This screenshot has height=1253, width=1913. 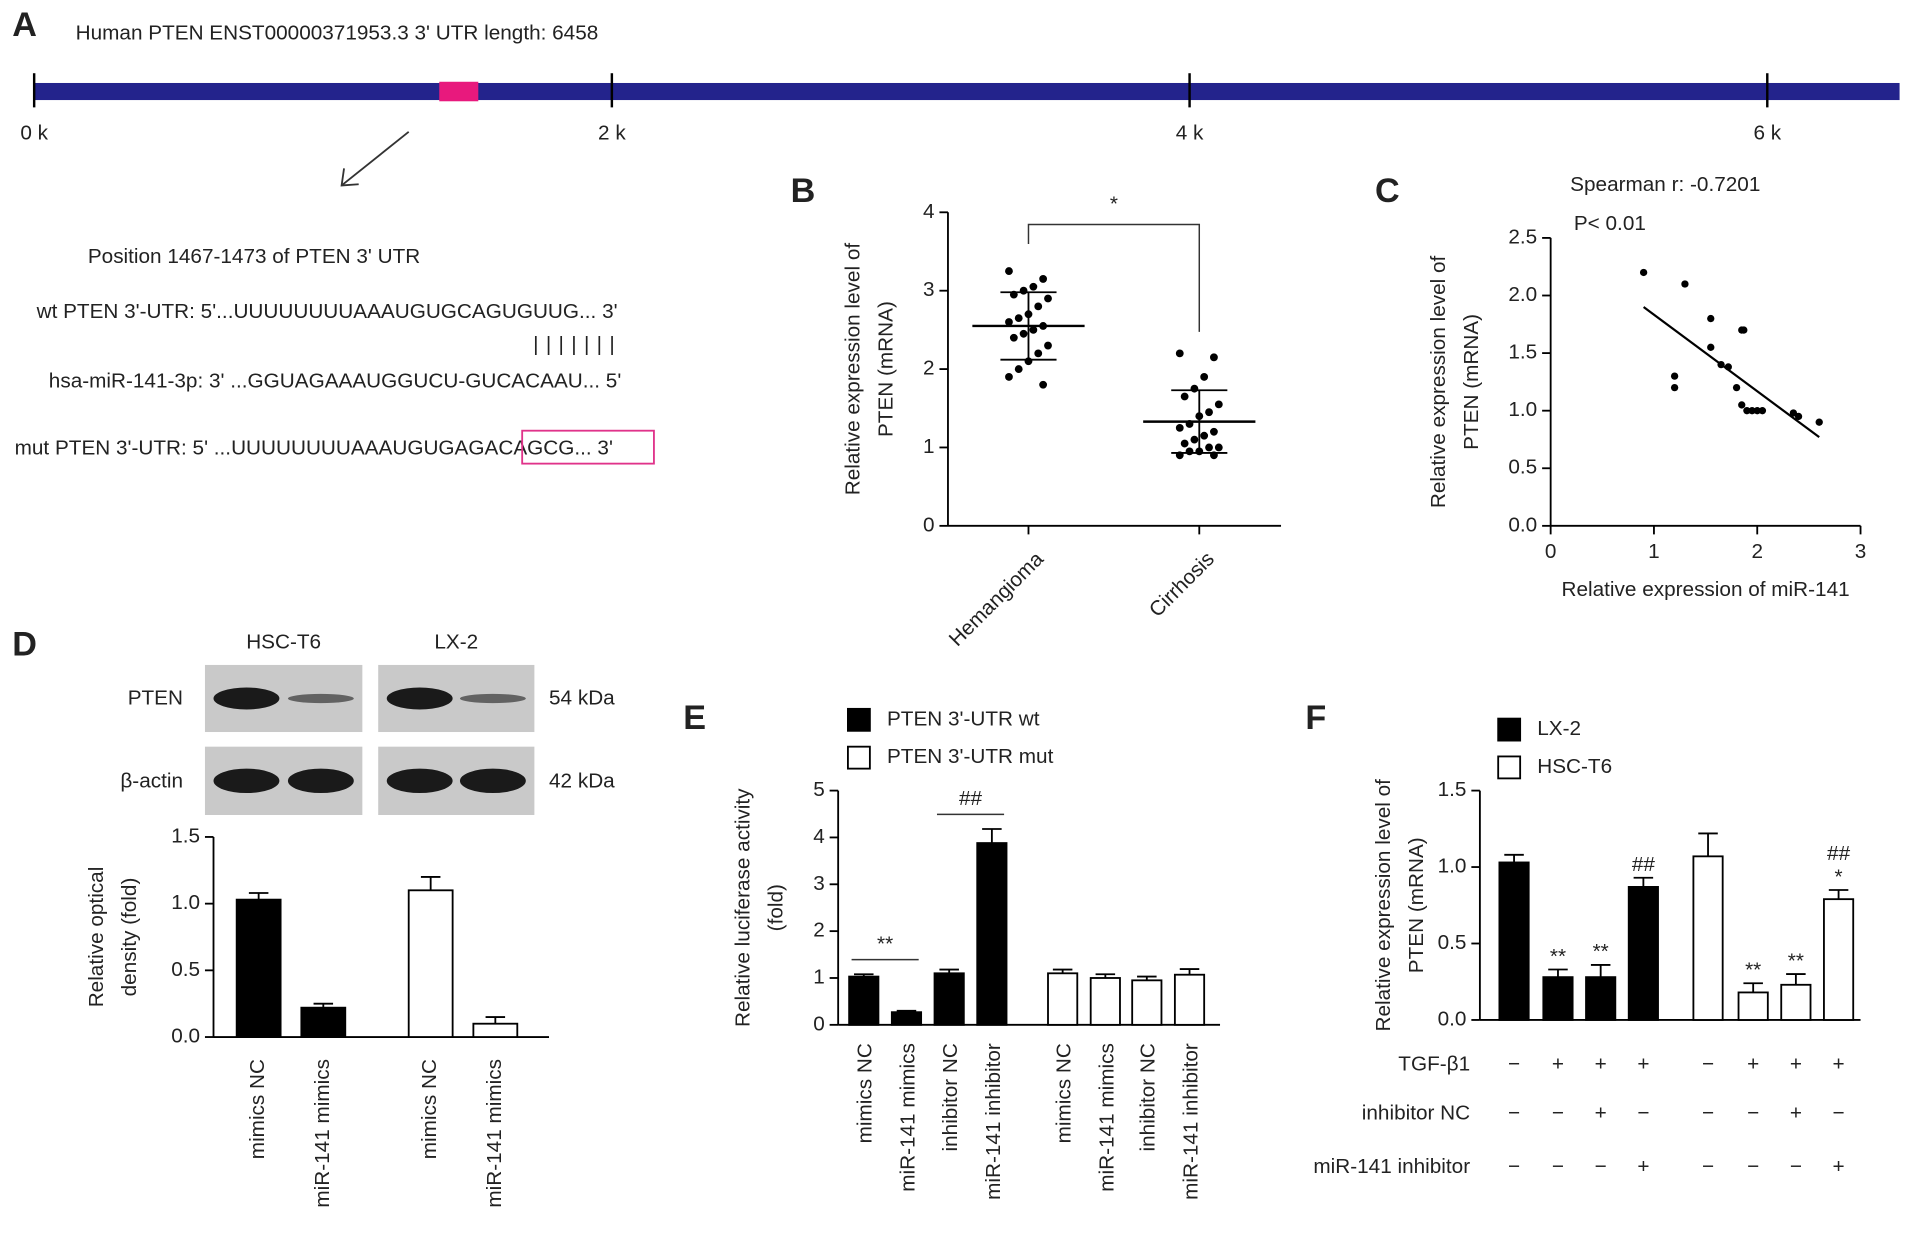 What do you see at coordinates (612, 133) in the screenshot?
I see `track-tick-label: 2 k` at bounding box center [612, 133].